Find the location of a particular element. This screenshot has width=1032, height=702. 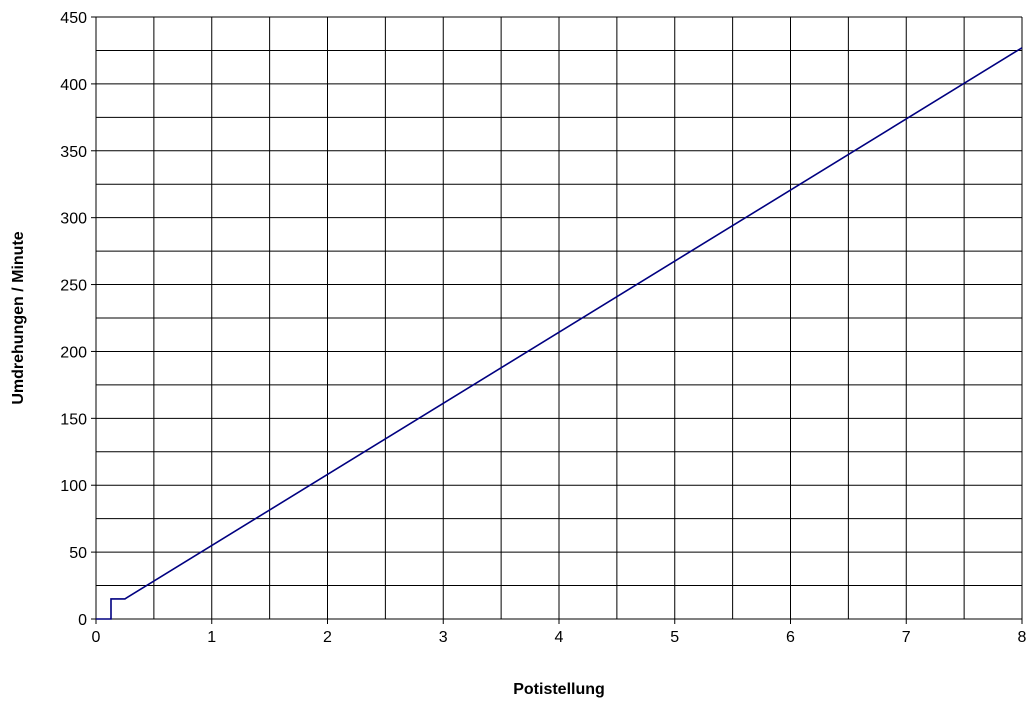

y-axis-ticks: 0 50 100 150 200 250 300 350 400 450 is located at coordinates (78, 319).